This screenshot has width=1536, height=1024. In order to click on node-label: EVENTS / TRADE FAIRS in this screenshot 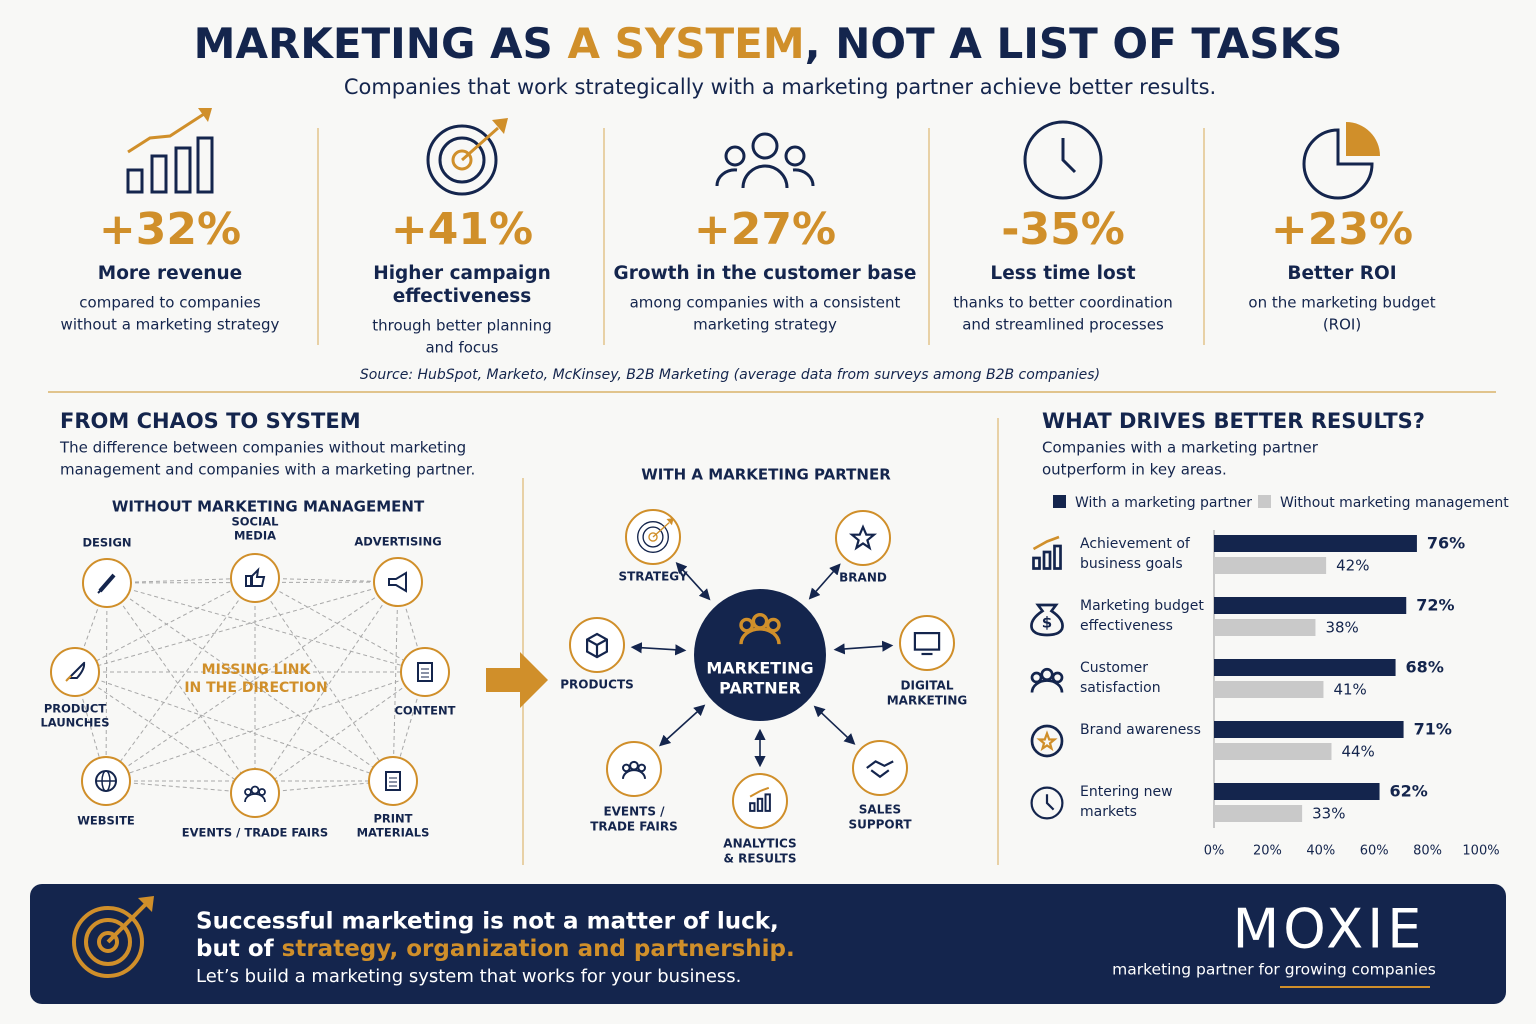, I will do `click(255, 833)`.